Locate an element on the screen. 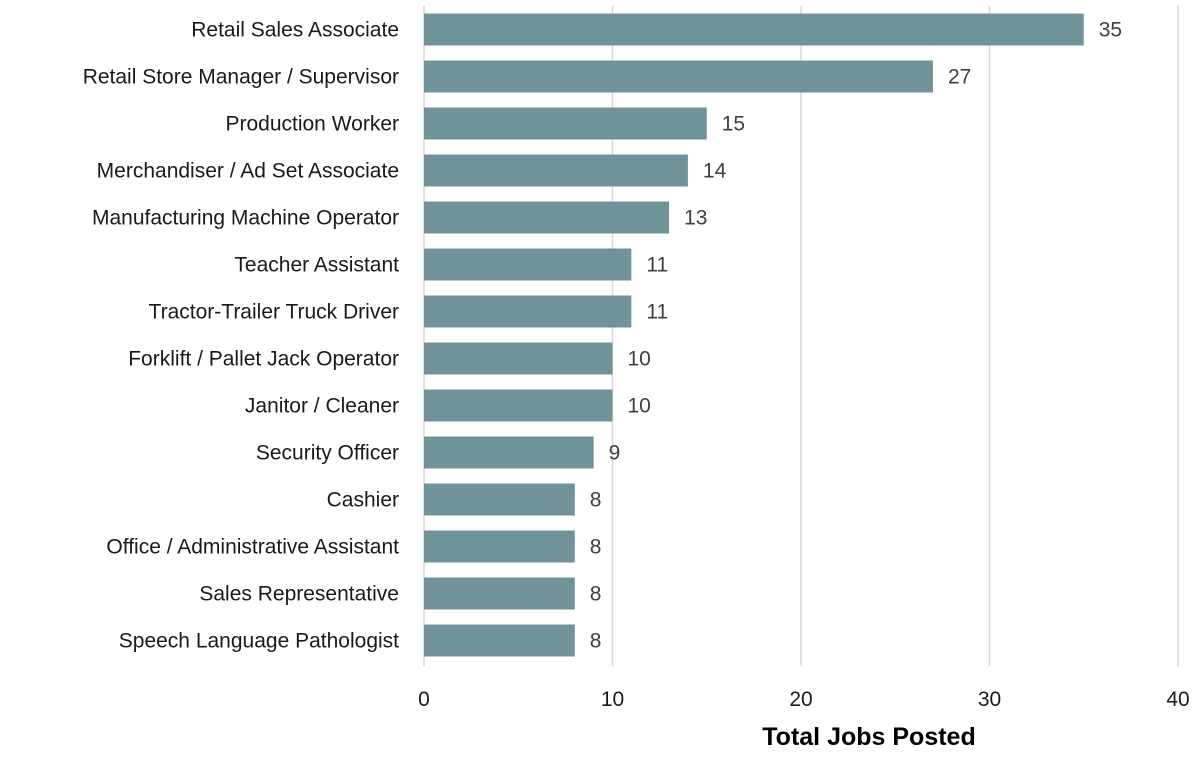  data-label: 14 is located at coordinates (715, 171).